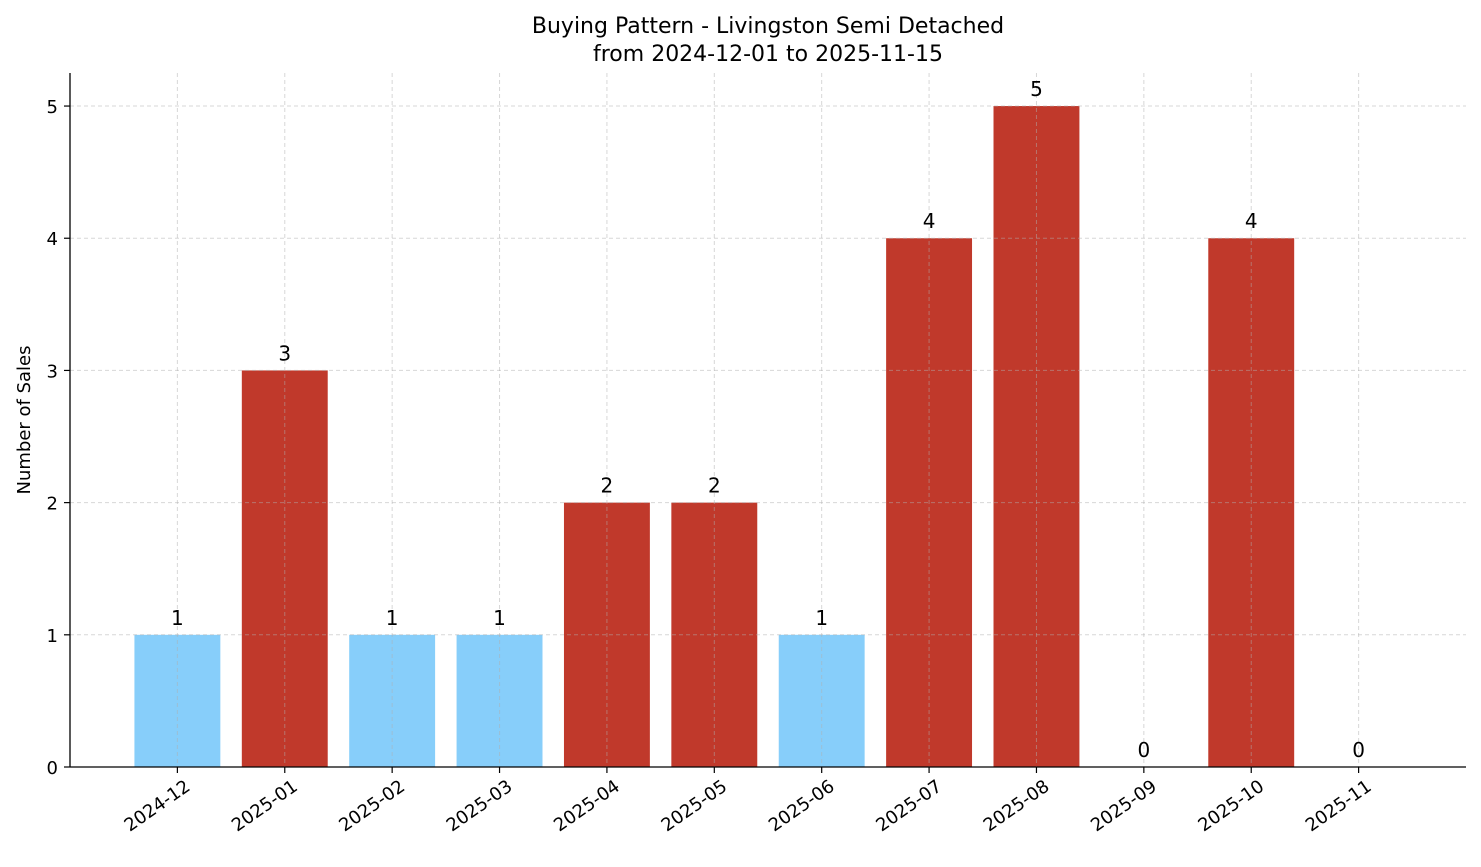 The width and height of the screenshot is (1481, 867). Describe the element at coordinates (1017, 806) in the screenshot. I see `x-tick-label: 2025-08` at that location.